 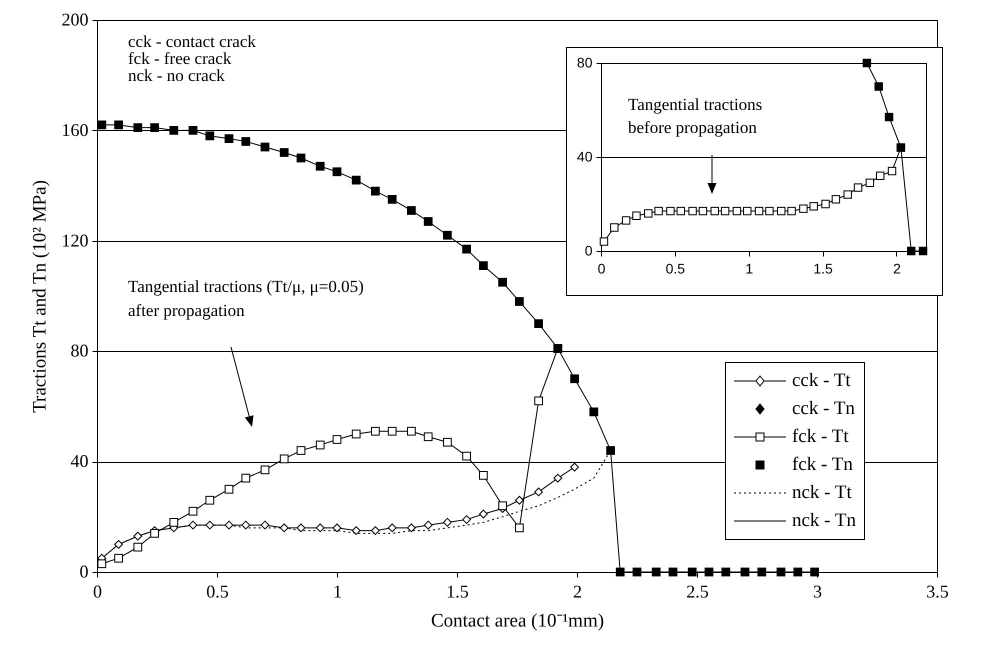 I want to click on annotation: cck - contact crack, so click(x=192, y=41).